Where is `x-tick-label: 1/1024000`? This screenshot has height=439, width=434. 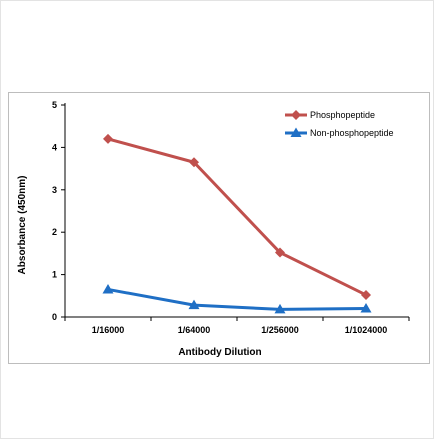
x-tick-label: 1/1024000 is located at coordinates (366, 330).